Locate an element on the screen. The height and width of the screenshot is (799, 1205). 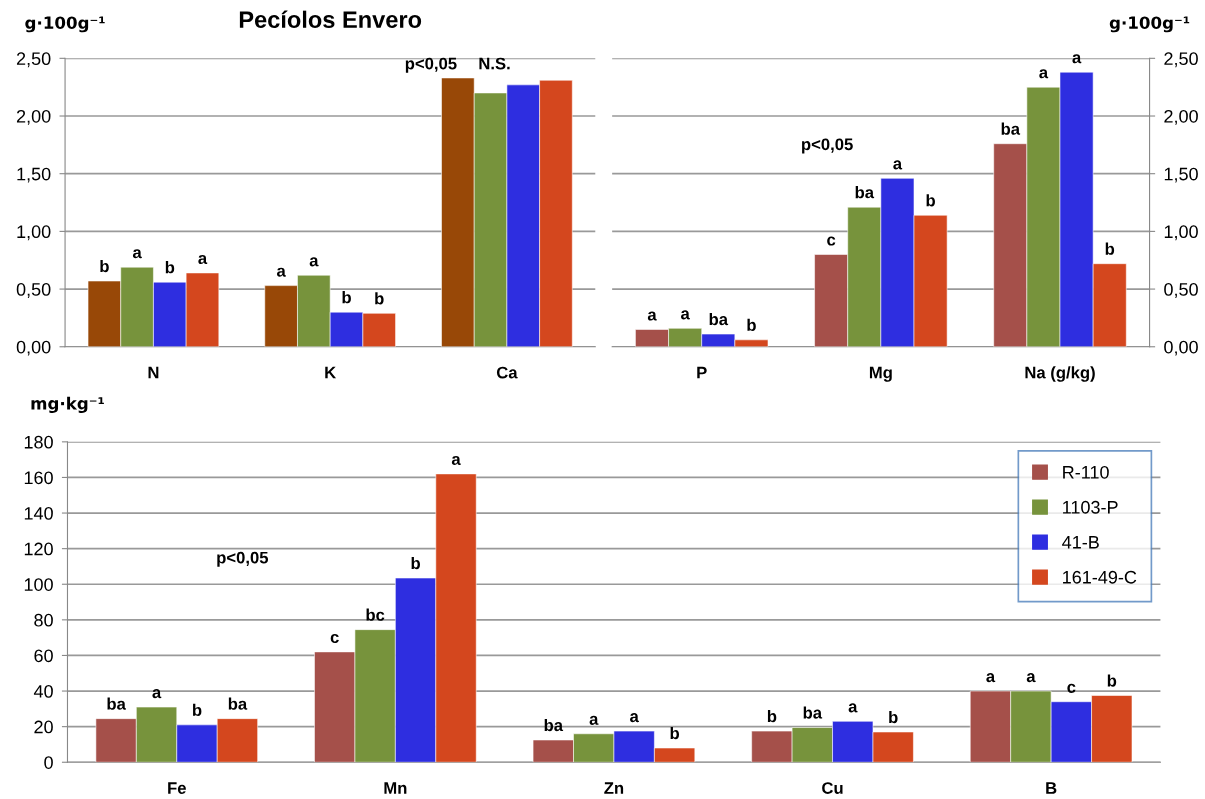
x-tick-label: Mn is located at coordinates (395, 788).